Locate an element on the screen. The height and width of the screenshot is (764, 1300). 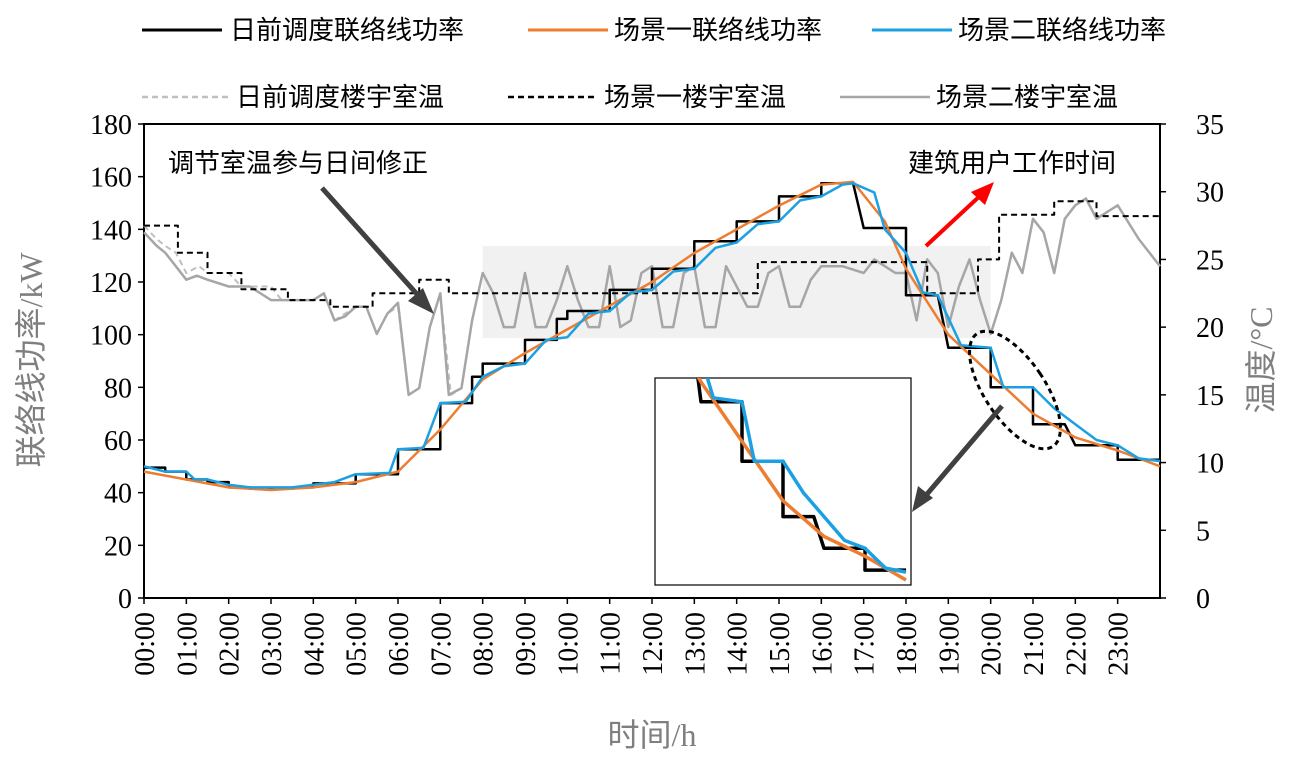
y-tick-label: 0 is located at coordinates (125, 599).